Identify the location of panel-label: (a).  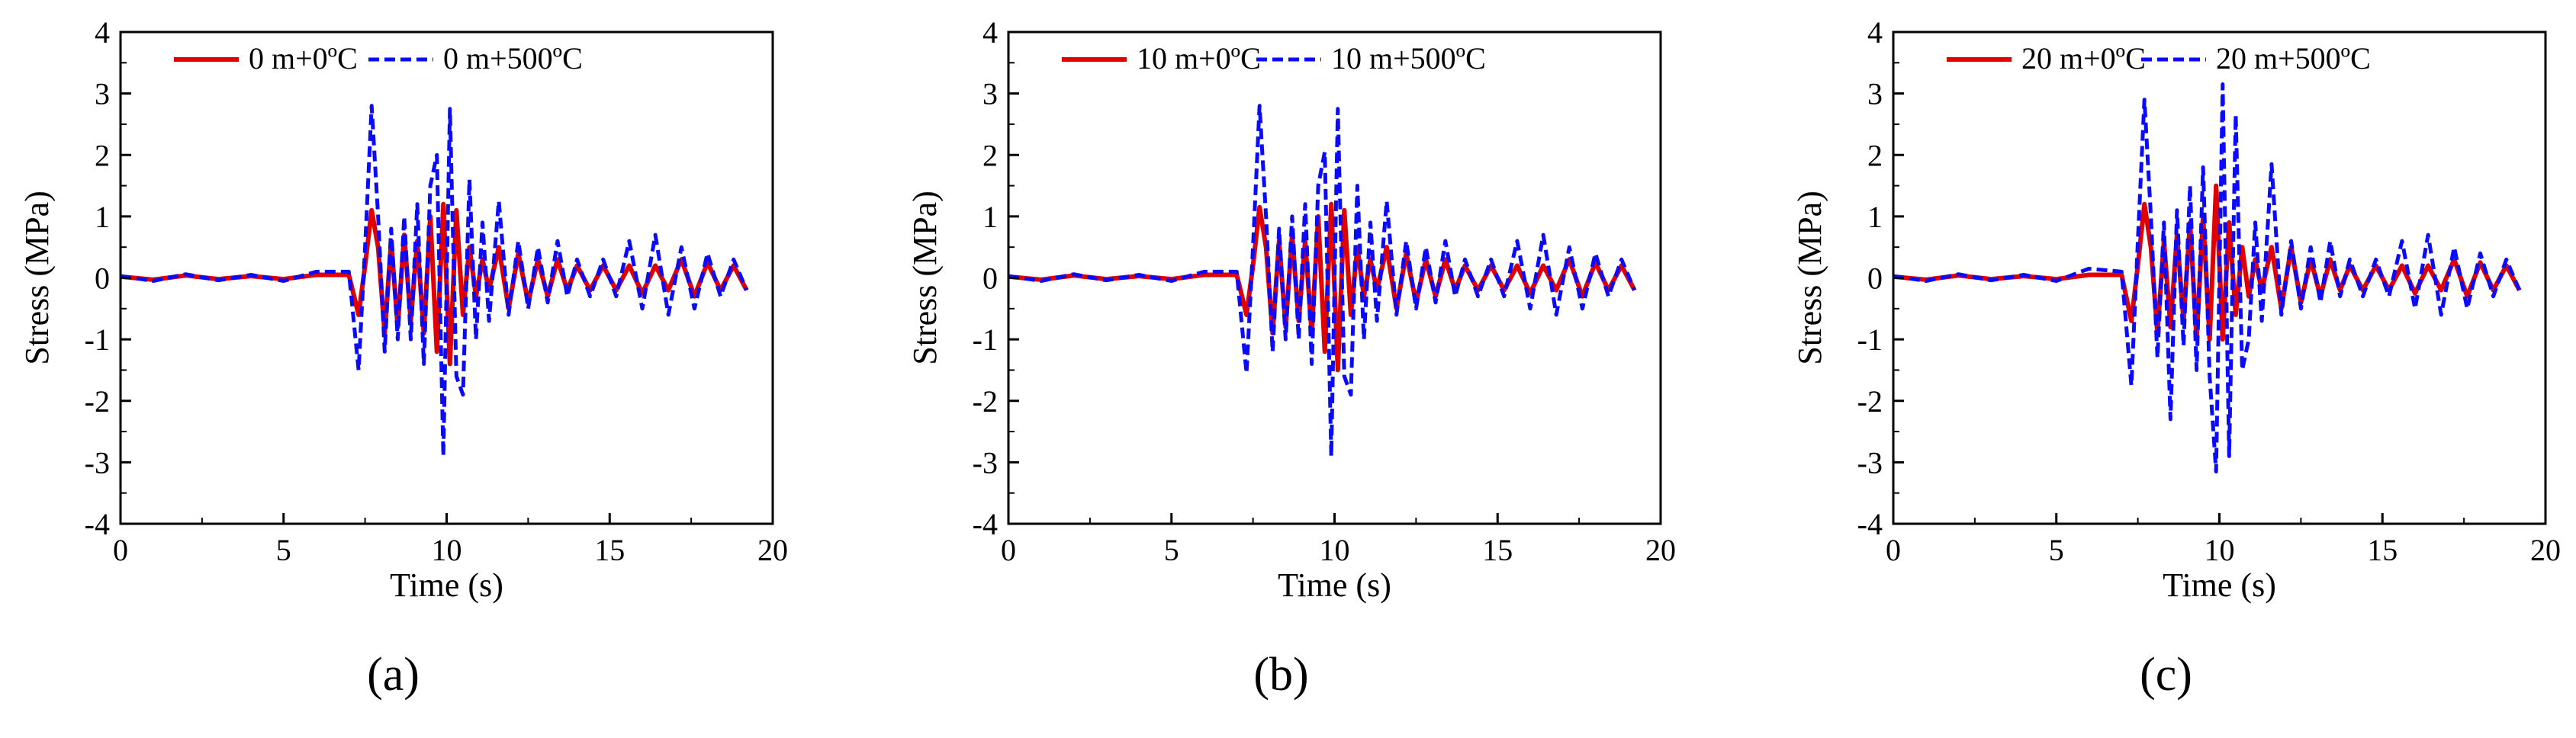
(393, 675).